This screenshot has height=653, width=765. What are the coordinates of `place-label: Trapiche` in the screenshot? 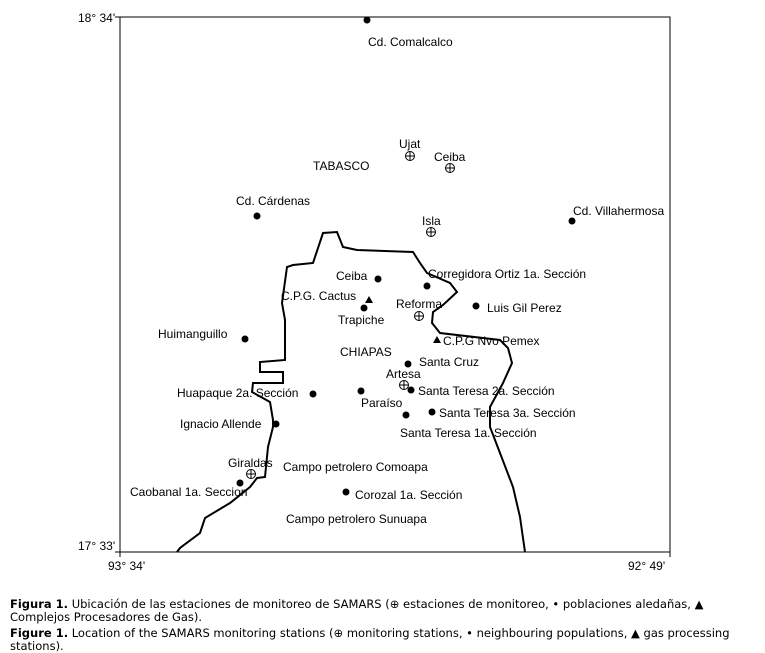 It's located at (361, 320).